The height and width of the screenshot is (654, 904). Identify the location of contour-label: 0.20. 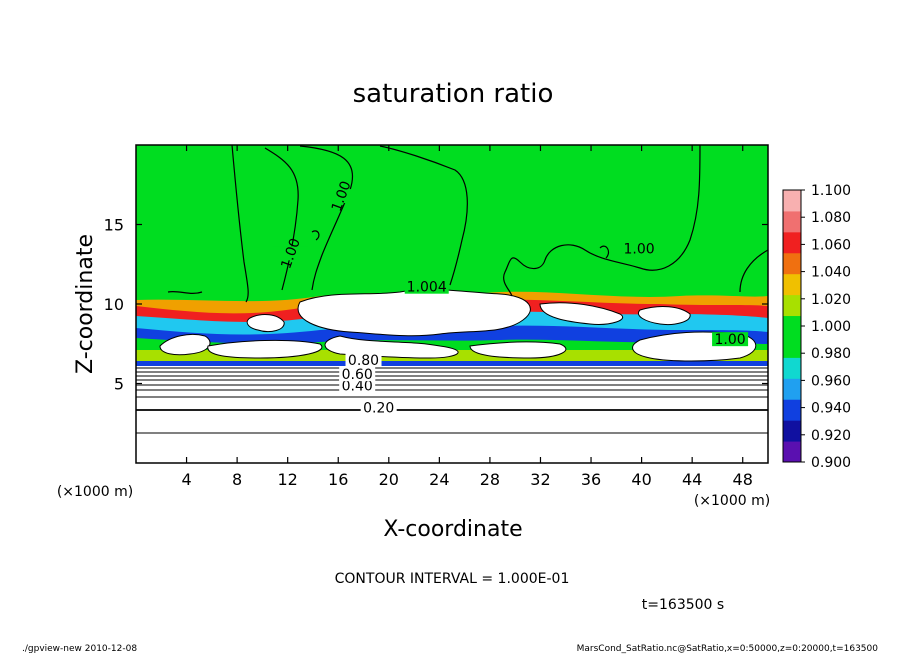
(378, 409).